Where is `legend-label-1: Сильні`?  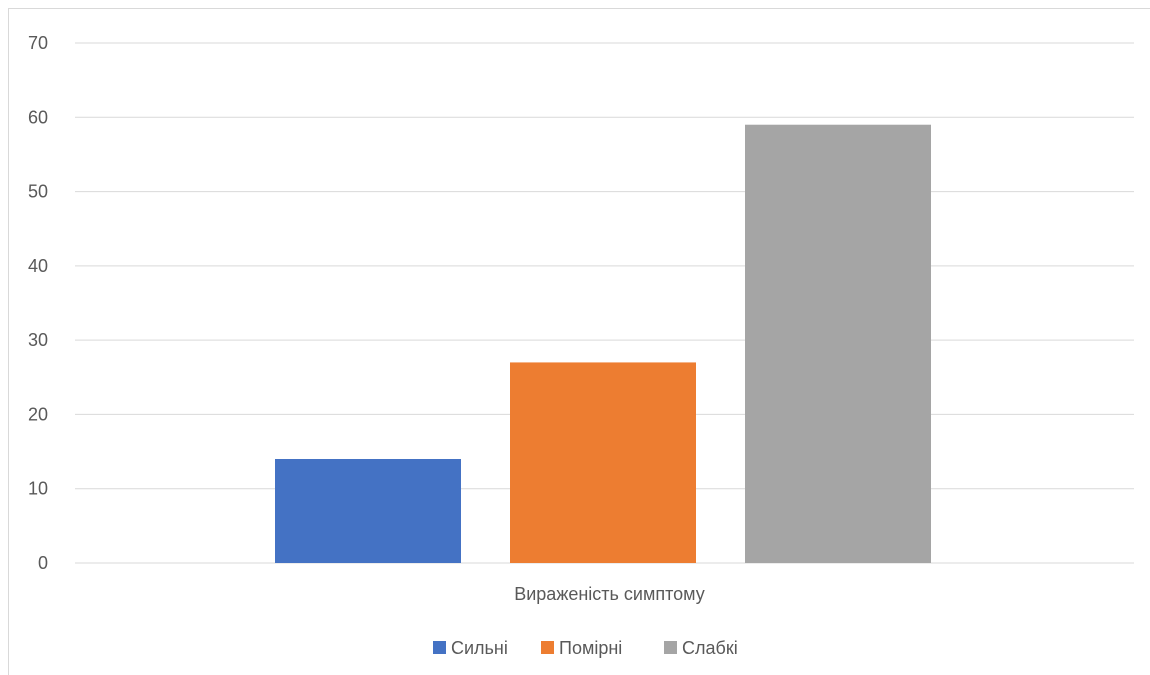
legend-label-1: Сильні is located at coordinates (479, 648).